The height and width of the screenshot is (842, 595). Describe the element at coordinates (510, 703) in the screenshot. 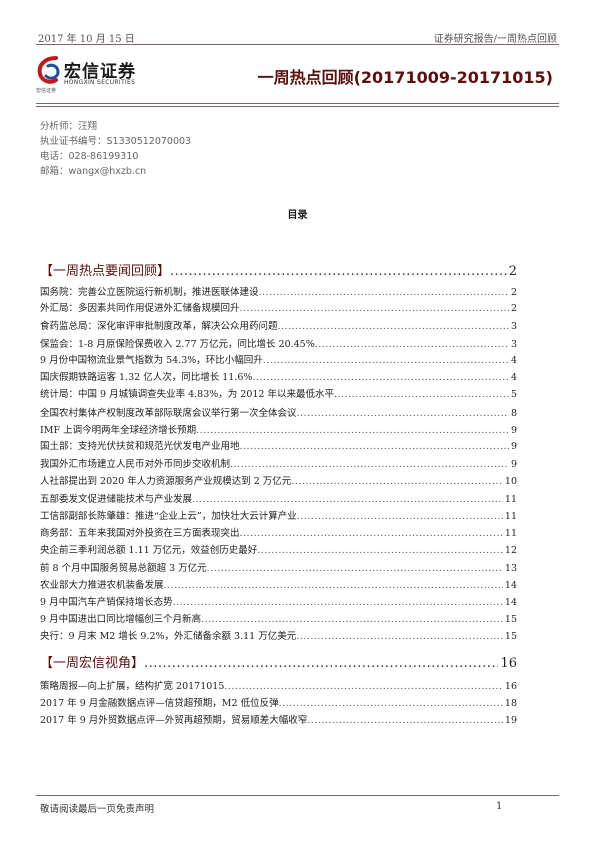

I see `toc-entry-page: 18` at that location.